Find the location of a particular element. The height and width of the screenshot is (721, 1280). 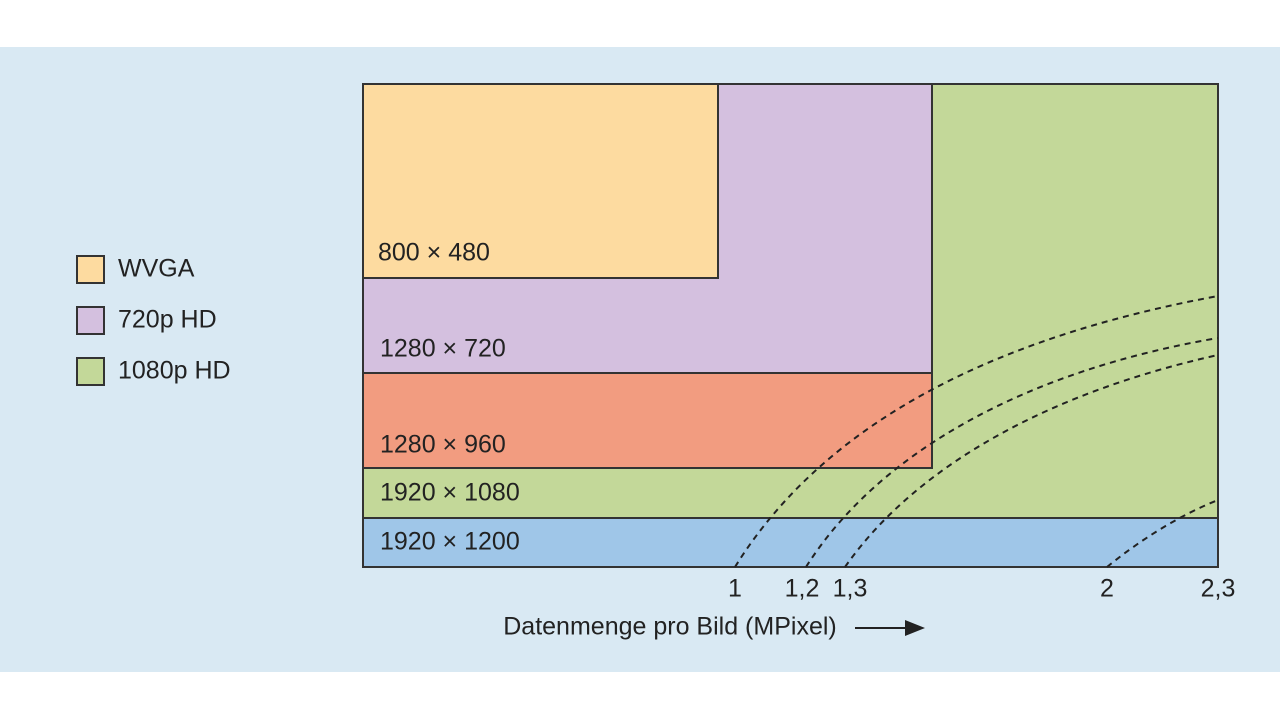

box-label: 800 × 480 is located at coordinates (434, 253).